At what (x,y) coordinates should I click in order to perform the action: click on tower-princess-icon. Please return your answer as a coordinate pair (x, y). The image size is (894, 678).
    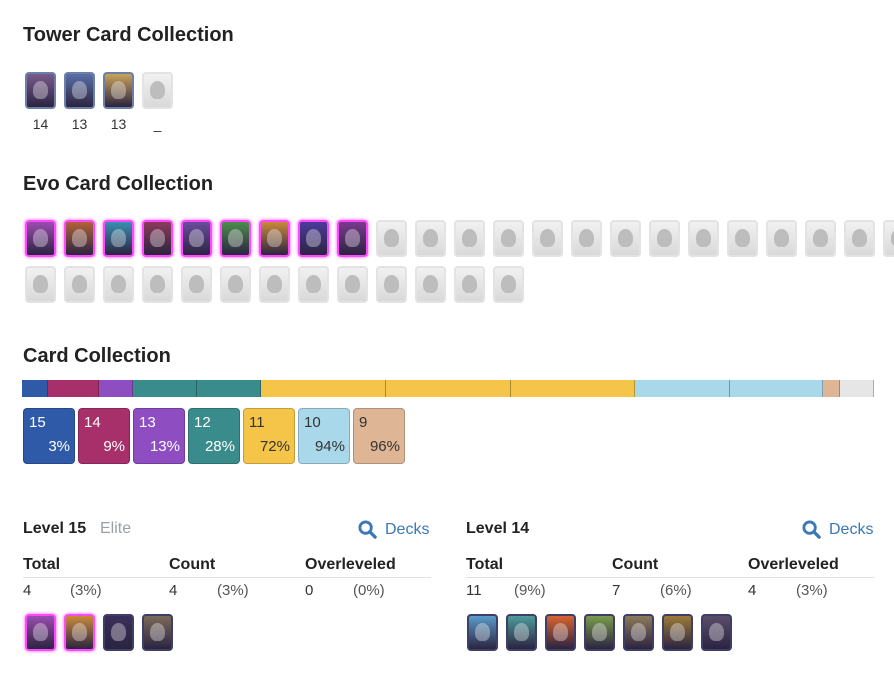
    Looking at the image, I should click on (40, 90).